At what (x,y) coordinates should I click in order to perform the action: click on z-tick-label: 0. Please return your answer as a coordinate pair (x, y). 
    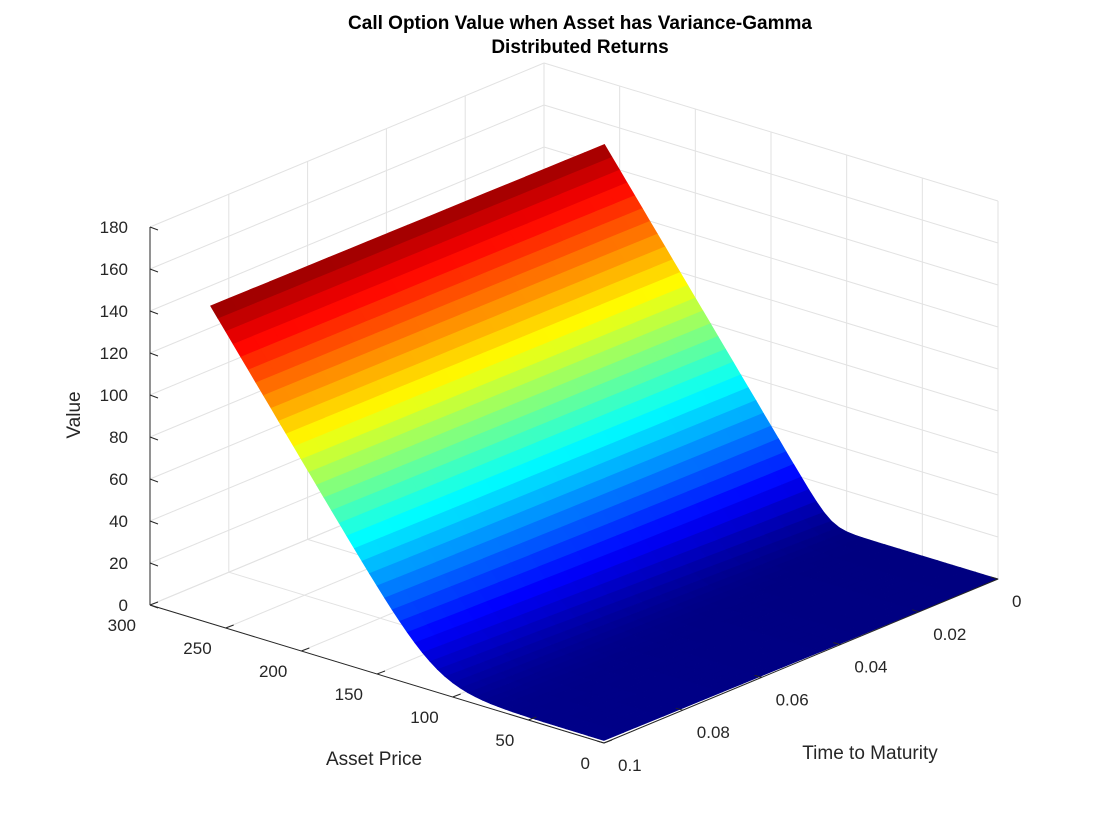
    Looking at the image, I should click on (123, 605).